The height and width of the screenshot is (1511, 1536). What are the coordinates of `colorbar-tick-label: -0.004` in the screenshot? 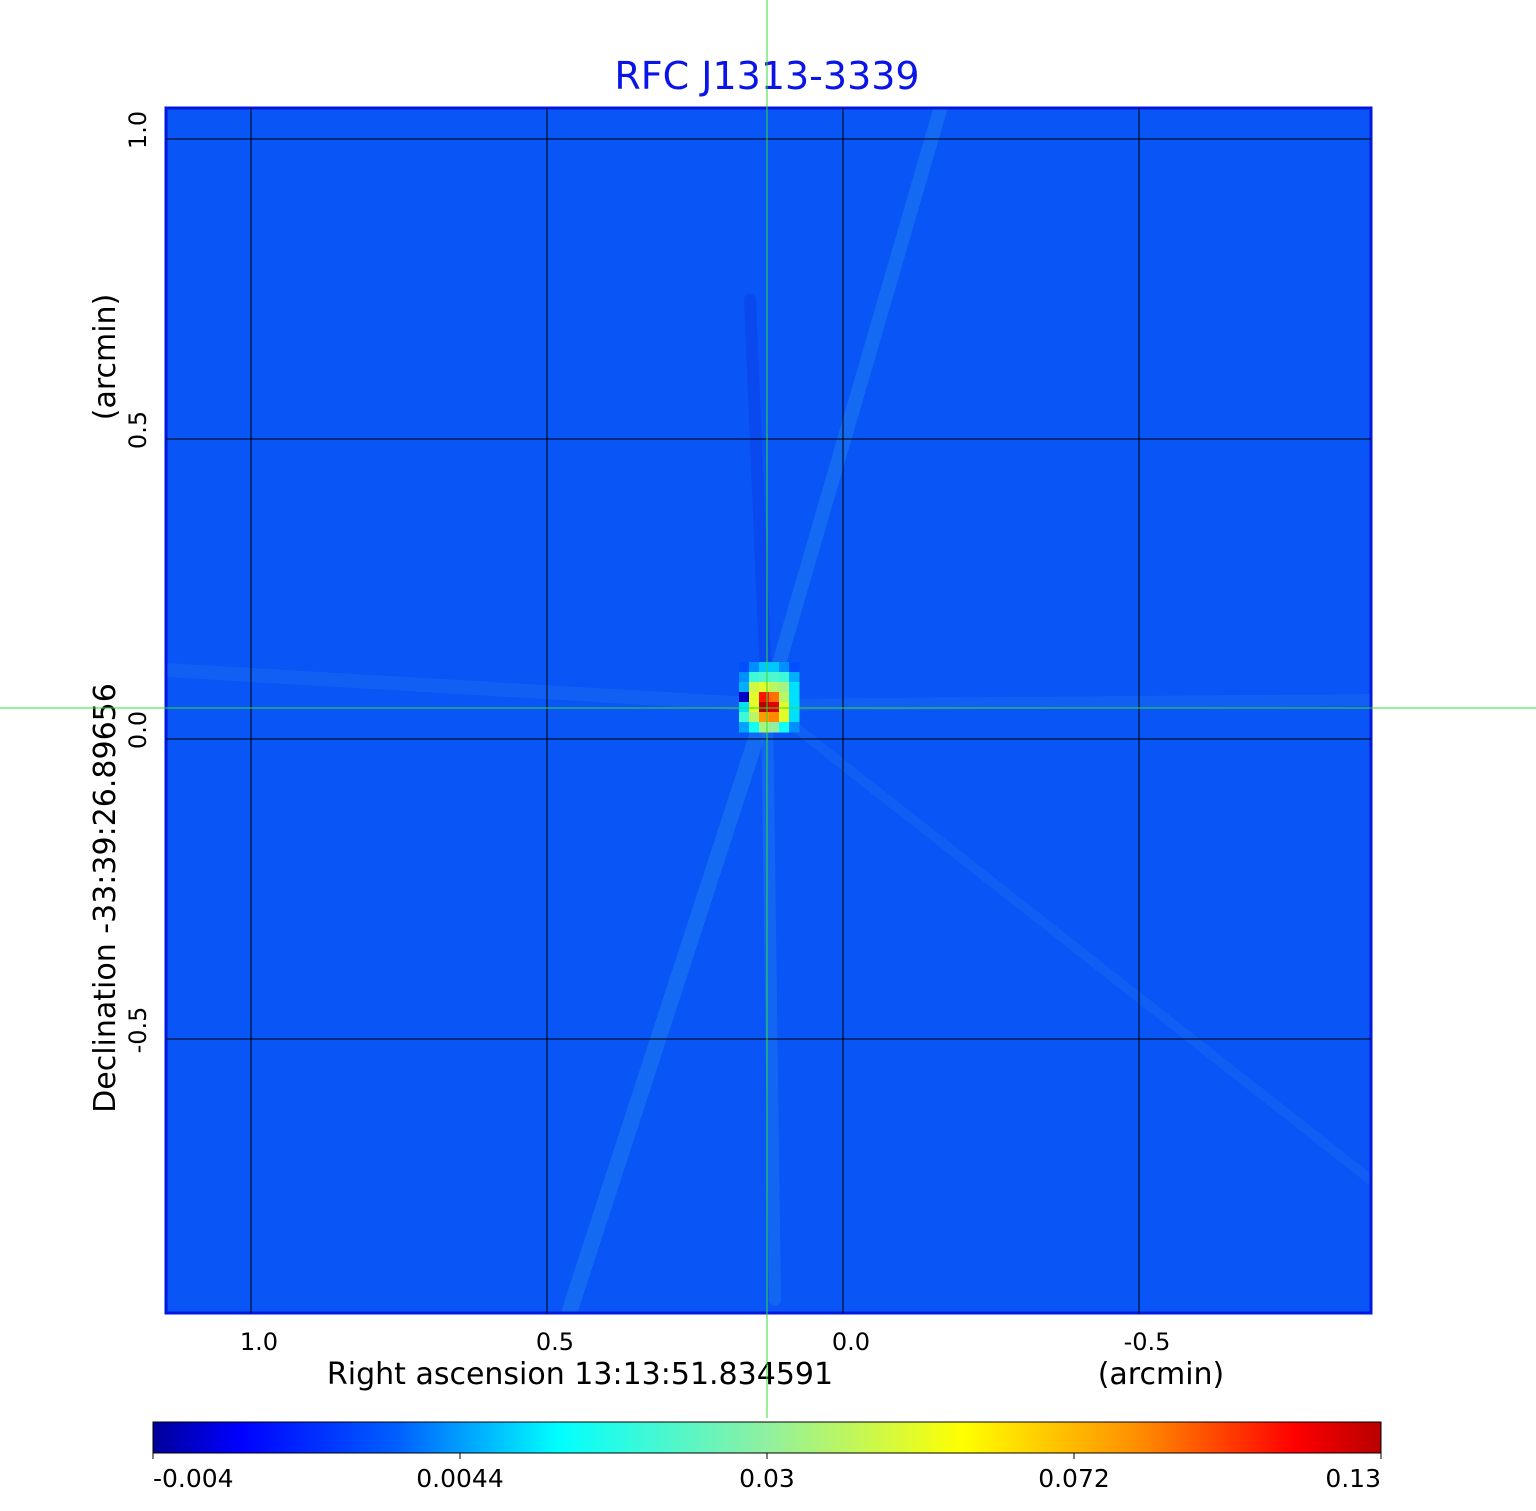 It's located at (193, 1478).